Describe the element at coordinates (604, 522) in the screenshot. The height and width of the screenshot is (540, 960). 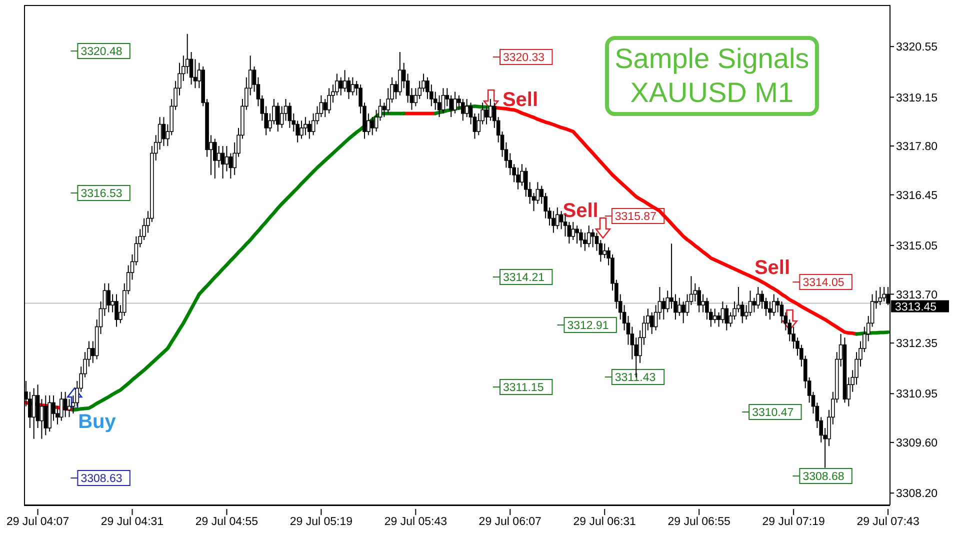
I see `x-tick-label: 29 Jul 06:31` at that location.